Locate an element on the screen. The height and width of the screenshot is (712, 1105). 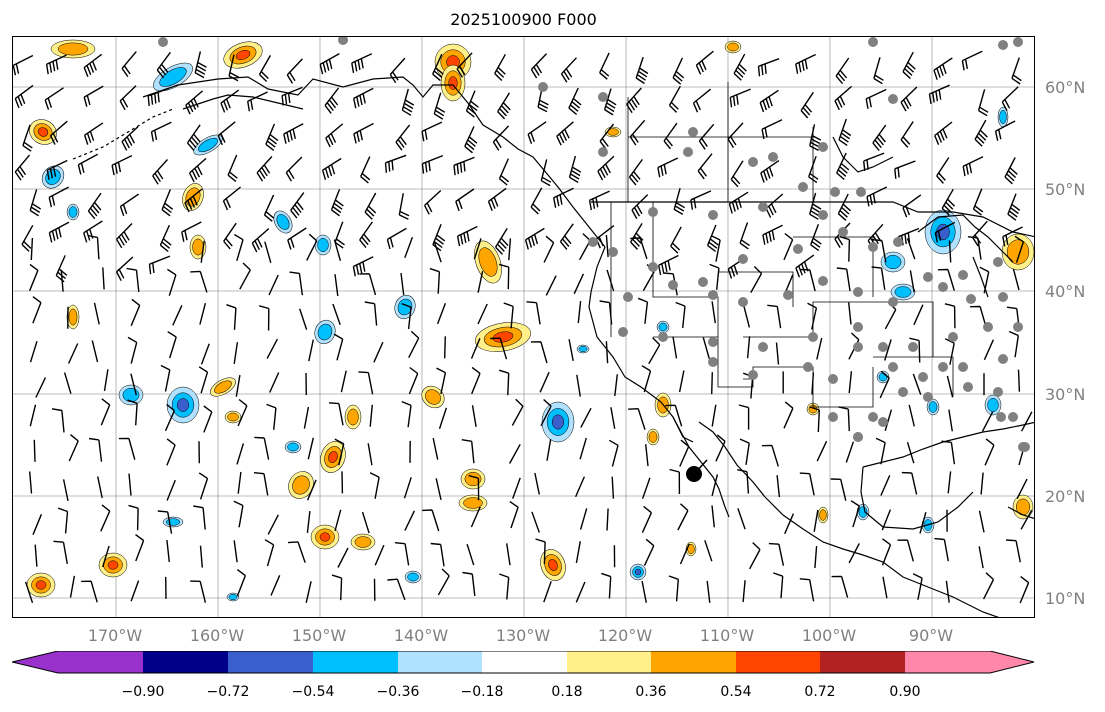
positive-contour-area is located at coordinates (198, 247).